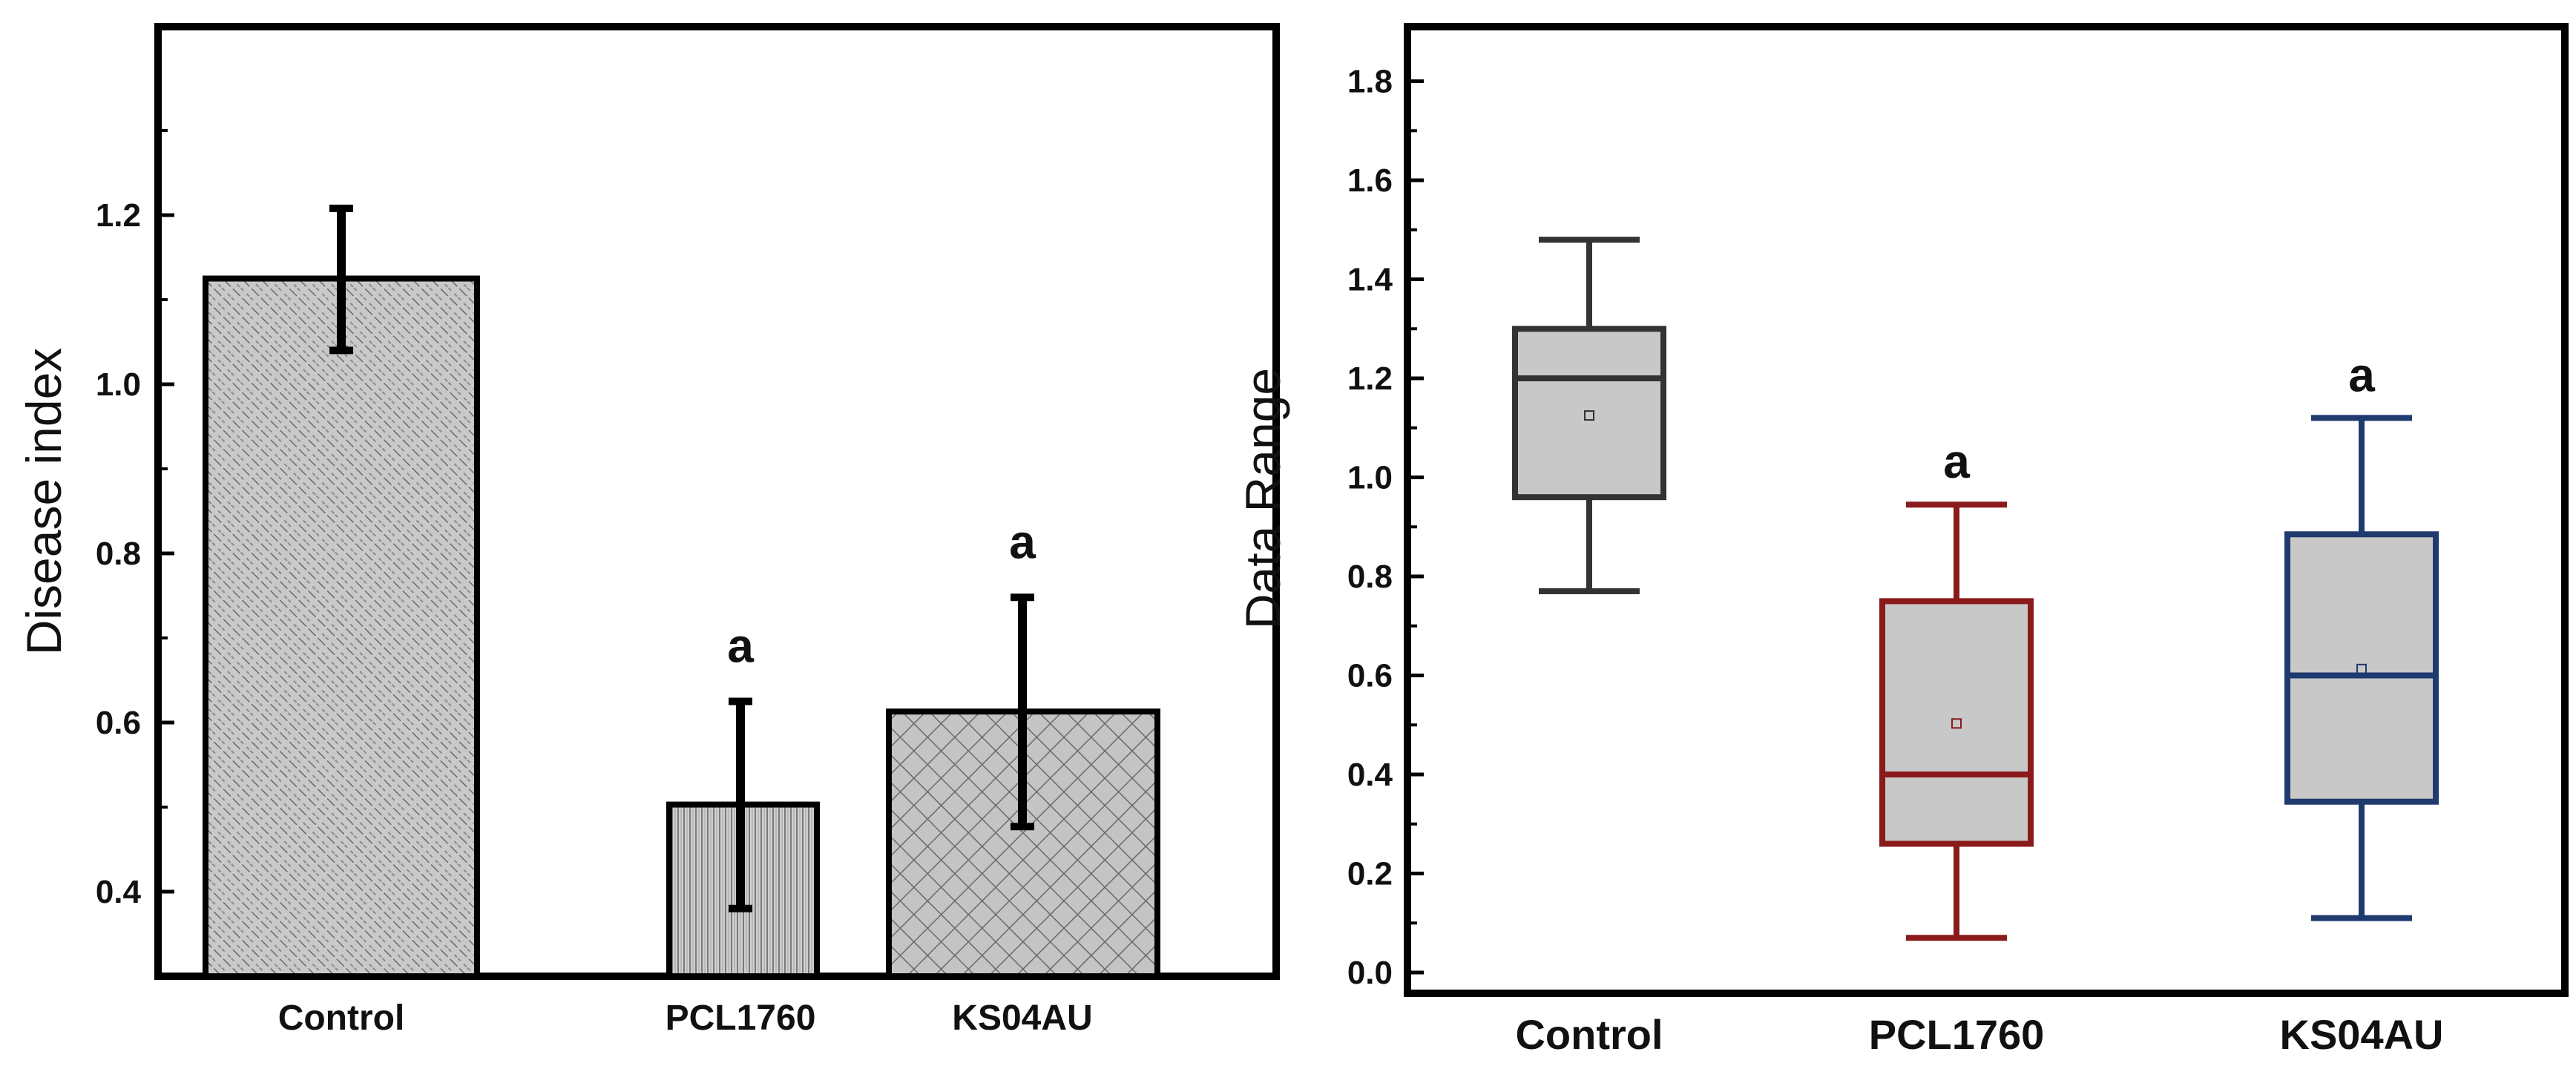  I want to click on box-control, so click(1589, 416).